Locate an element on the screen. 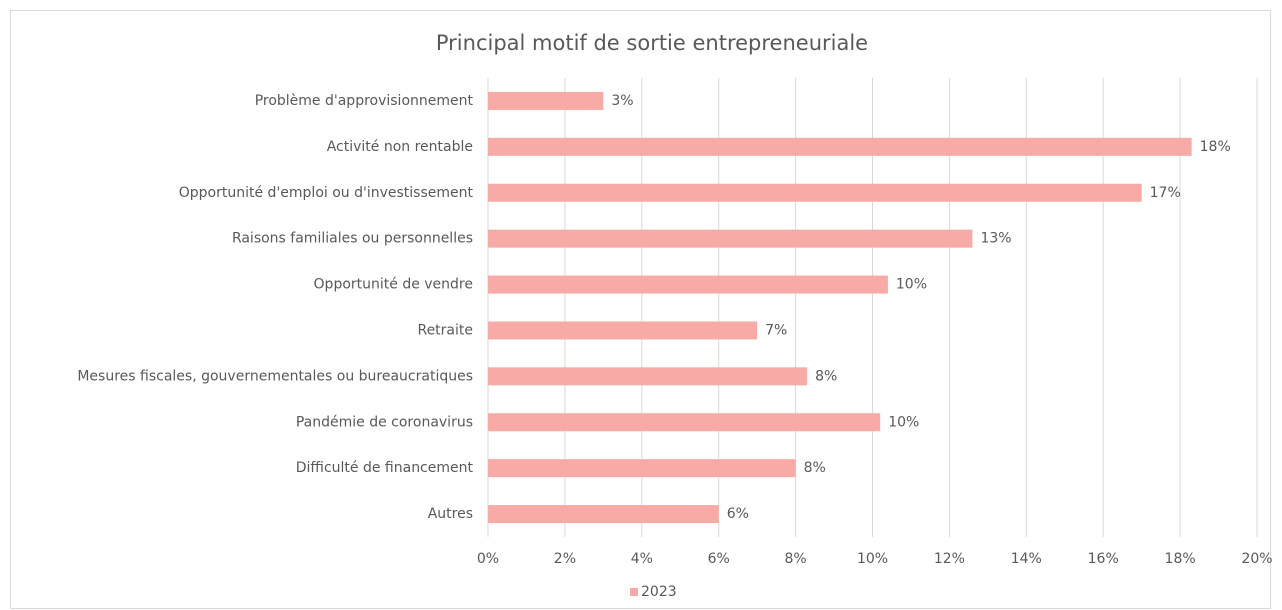 The image size is (1282, 610). x-tick-label: 10% is located at coordinates (872, 559).